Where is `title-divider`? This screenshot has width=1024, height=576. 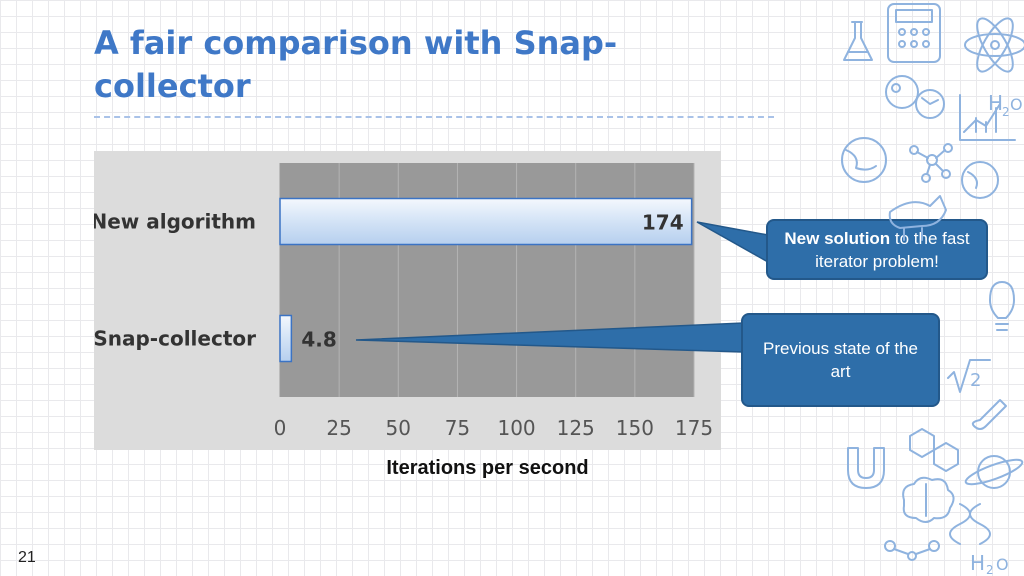
title-divider is located at coordinates (434, 117).